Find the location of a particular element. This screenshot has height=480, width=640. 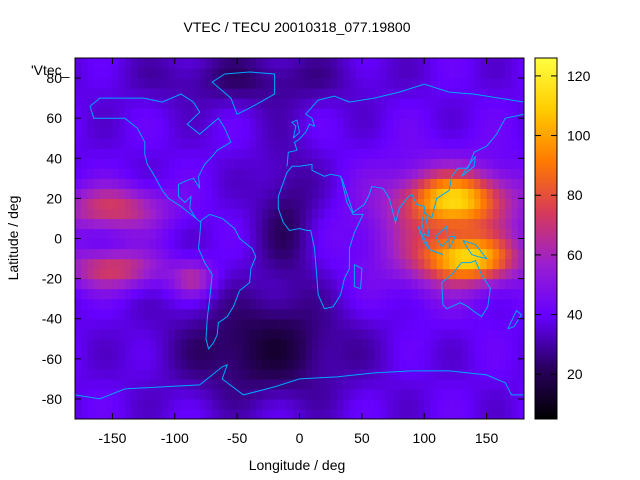

x-tick-label: -100 is located at coordinates (175, 438).